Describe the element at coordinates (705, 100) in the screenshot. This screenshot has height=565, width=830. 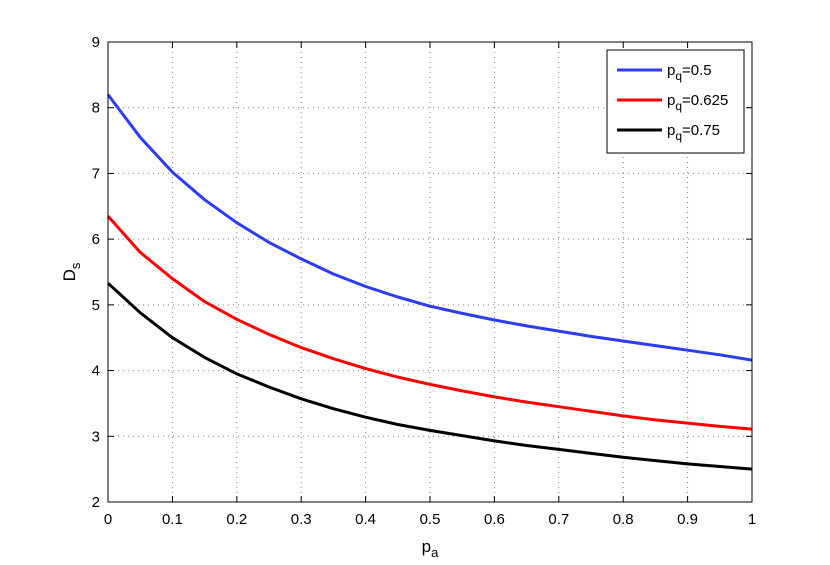
I see `legend-label-rest: =0.625` at that location.